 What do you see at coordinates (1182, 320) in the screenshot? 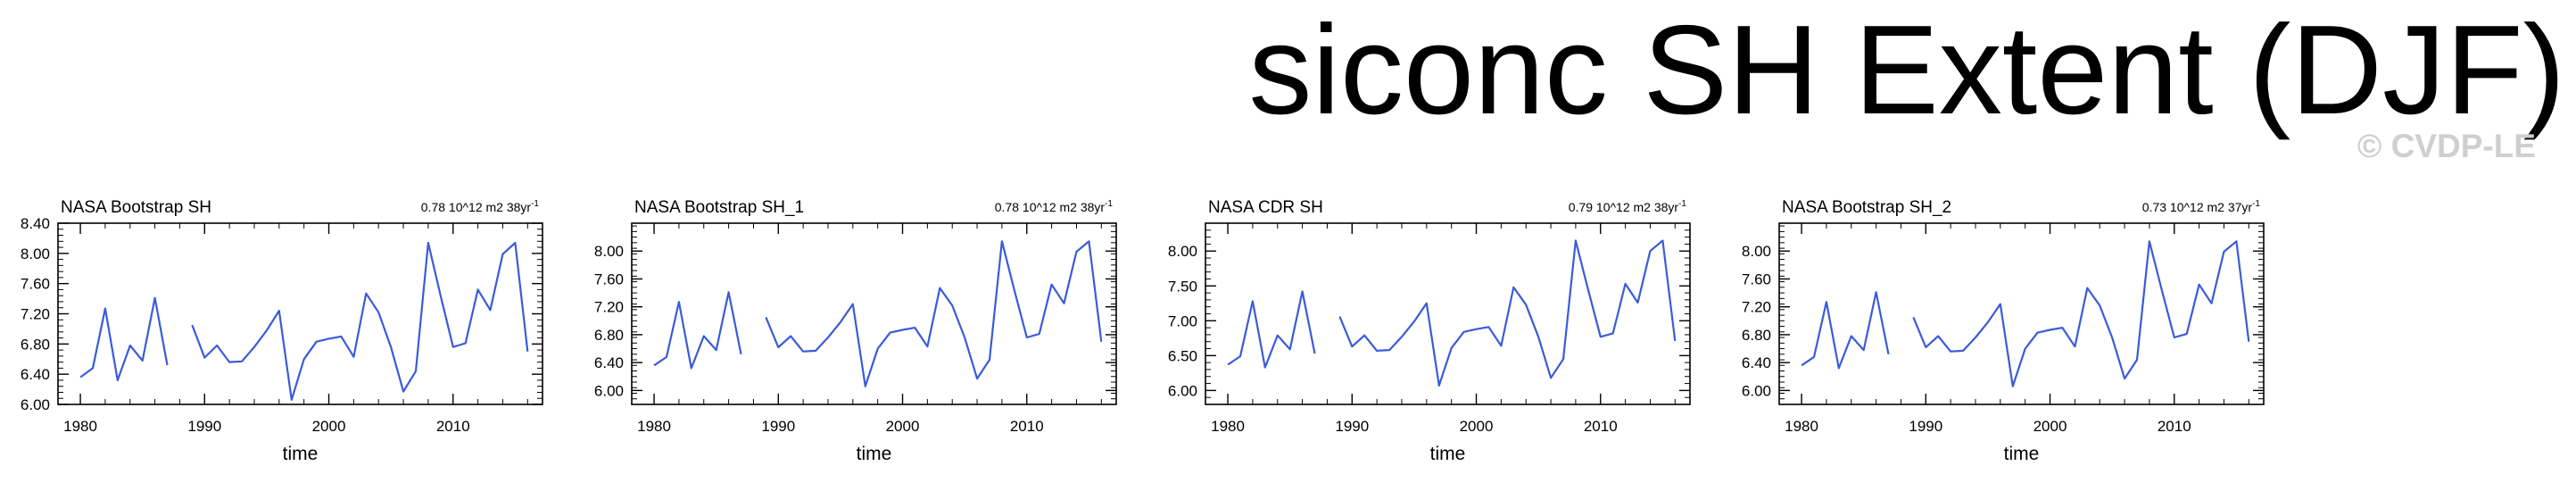
I see `y-tick-label: 7.00` at bounding box center [1182, 320].